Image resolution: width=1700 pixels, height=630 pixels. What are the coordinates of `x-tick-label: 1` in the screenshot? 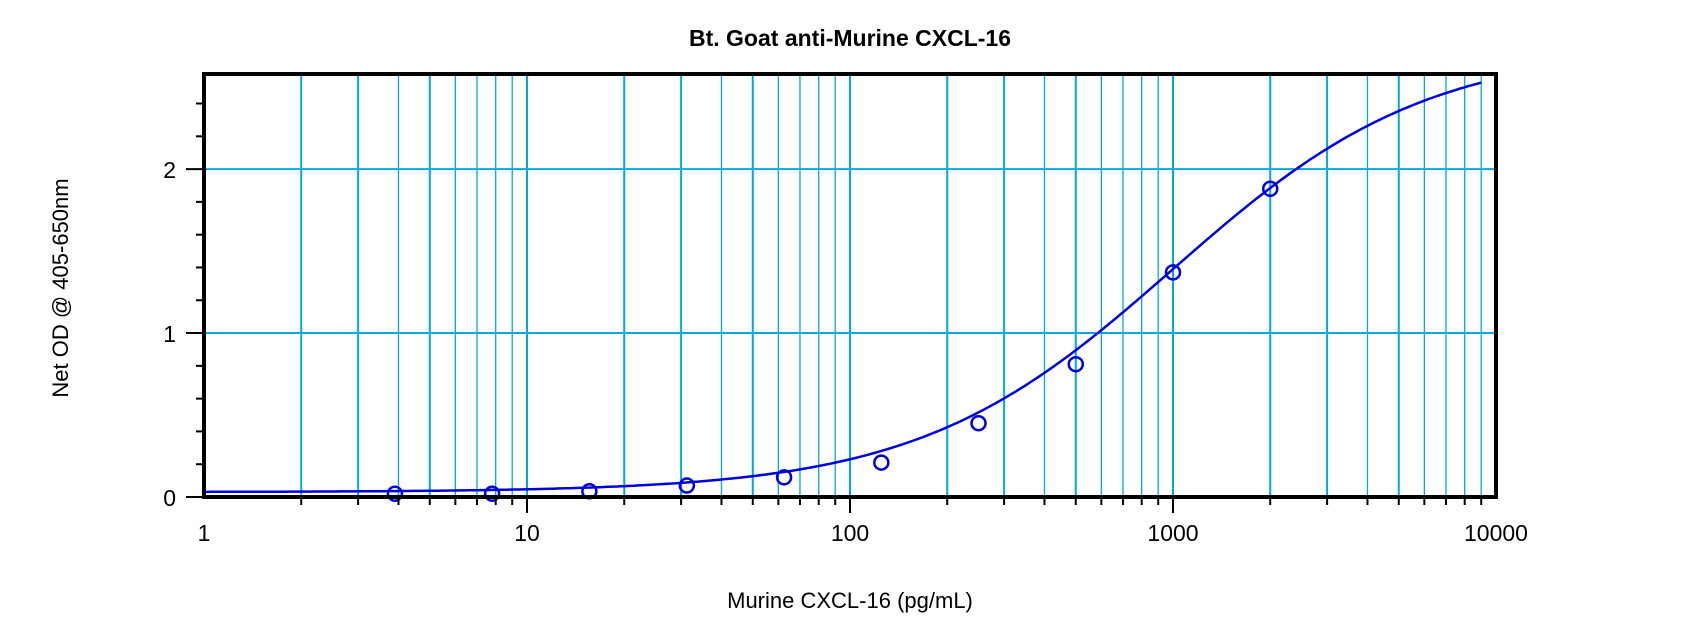 It's located at (204, 533).